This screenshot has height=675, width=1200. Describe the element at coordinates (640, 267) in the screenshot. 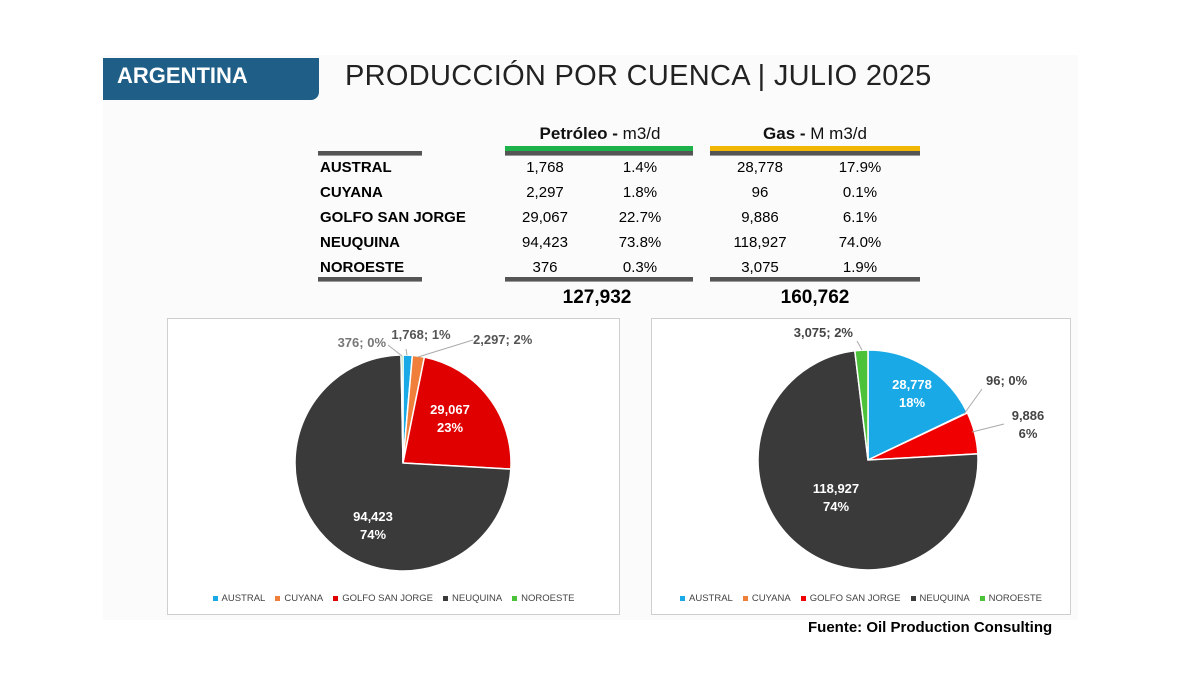

I see `oil-percent: 0.3%` at that location.